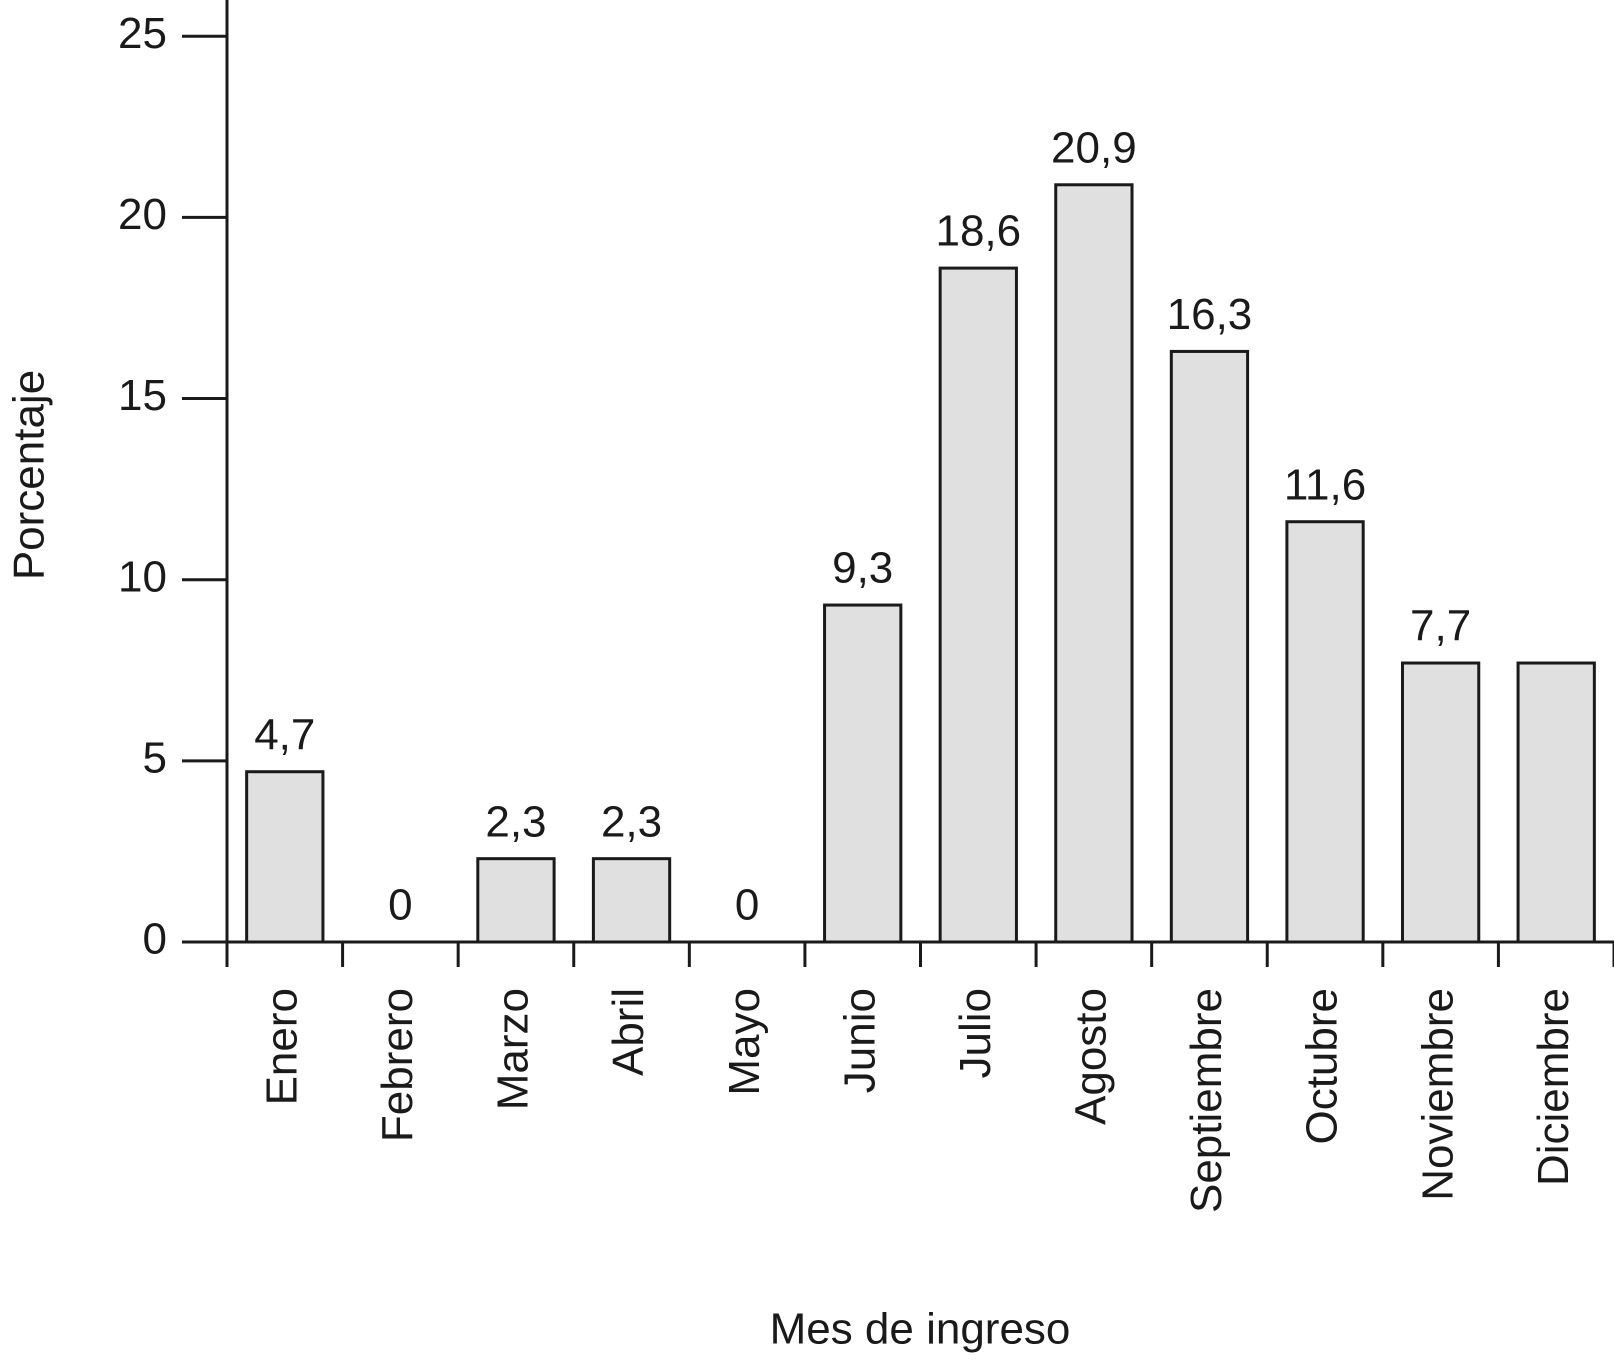  Describe the element at coordinates (281, 1046) in the screenshot. I see `x-tick-label: Enero` at that location.